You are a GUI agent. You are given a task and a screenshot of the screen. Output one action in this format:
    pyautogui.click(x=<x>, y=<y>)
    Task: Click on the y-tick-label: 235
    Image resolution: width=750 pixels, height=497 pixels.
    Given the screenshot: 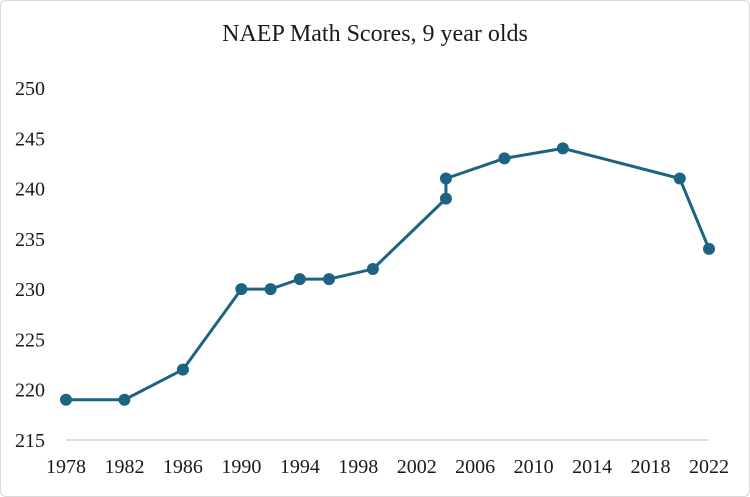 What is the action you would take?
    pyautogui.click(x=30, y=240)
    